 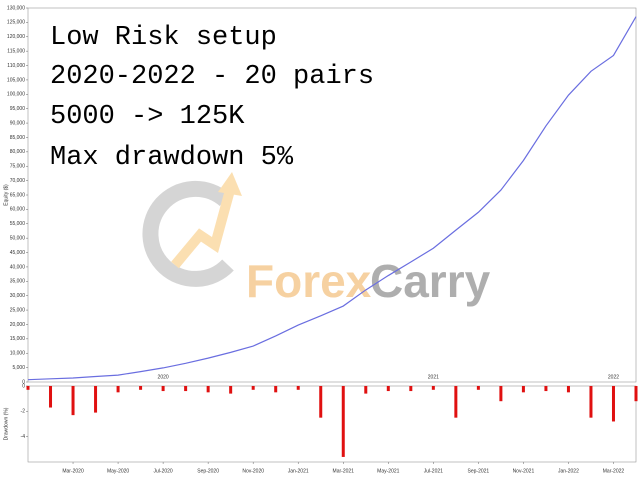 I want to click on y-tick-label: -4, so click(x=23, y=437).